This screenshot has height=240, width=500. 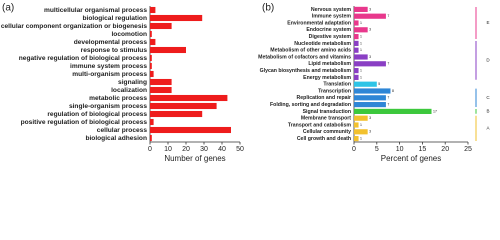 What do you see at coordinates (488, 60) in the screenshot?
I see `group-label: D` at bounding box center [488, 60].